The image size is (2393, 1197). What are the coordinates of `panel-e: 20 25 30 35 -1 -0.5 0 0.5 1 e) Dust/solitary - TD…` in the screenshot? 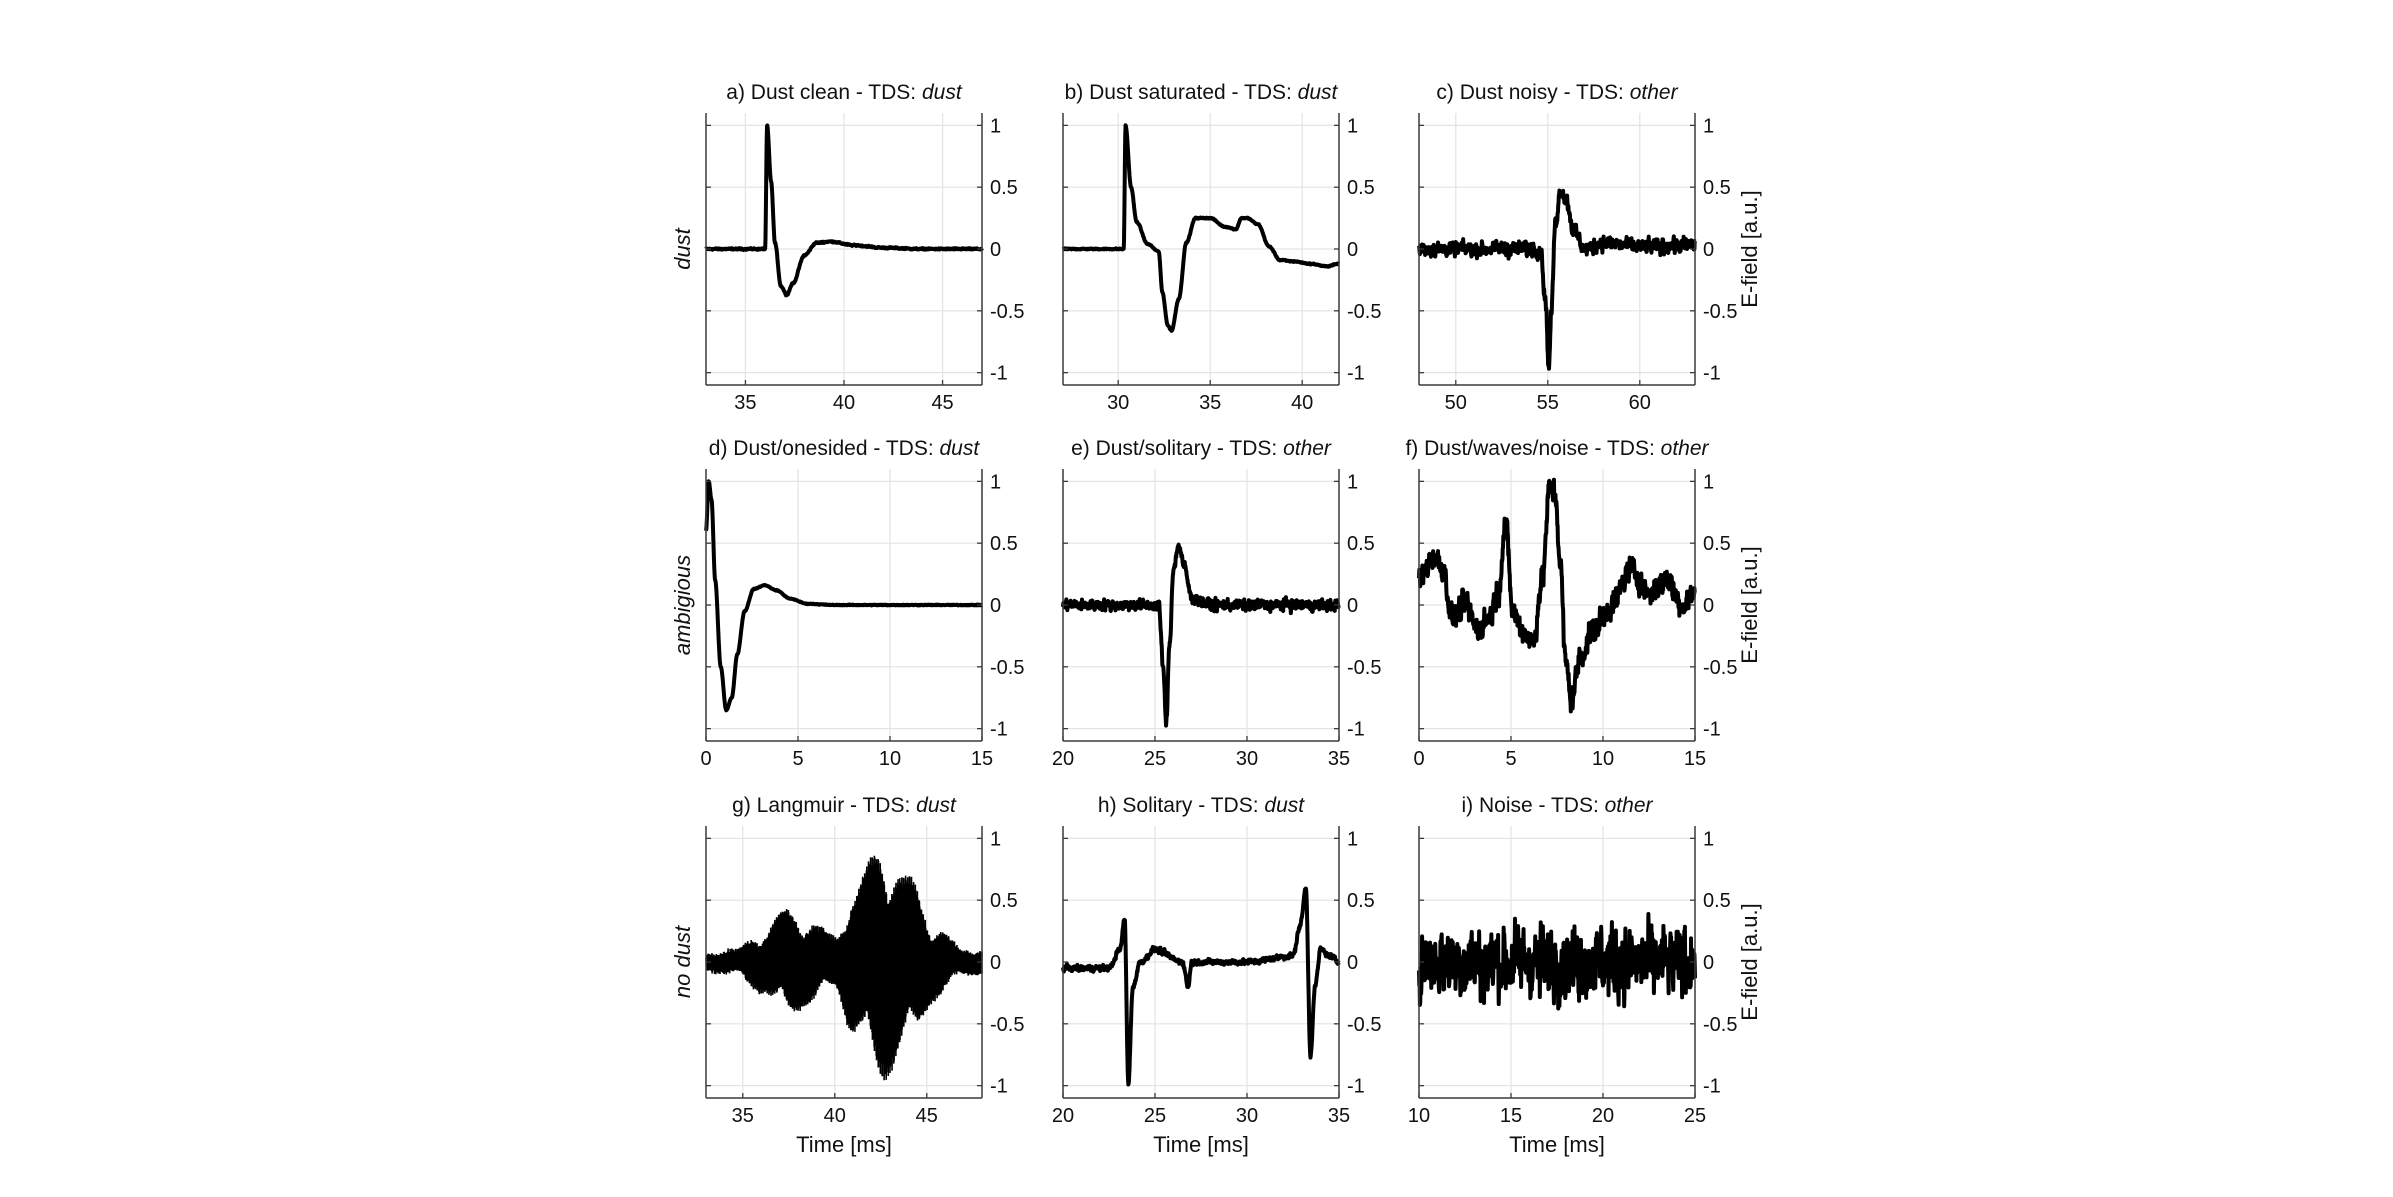 It's located at (1217, 603).